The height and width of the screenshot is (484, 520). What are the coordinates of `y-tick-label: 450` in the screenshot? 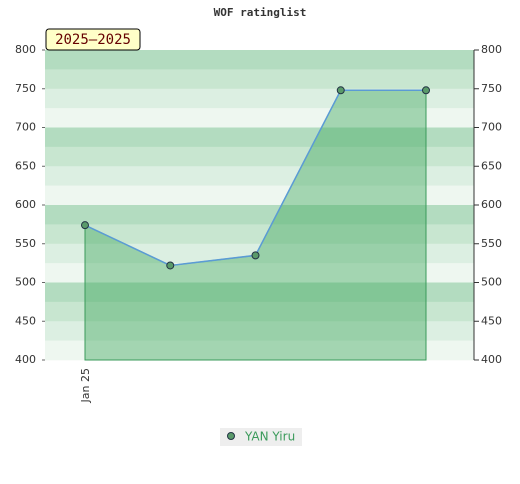 It's located at (25, 320).